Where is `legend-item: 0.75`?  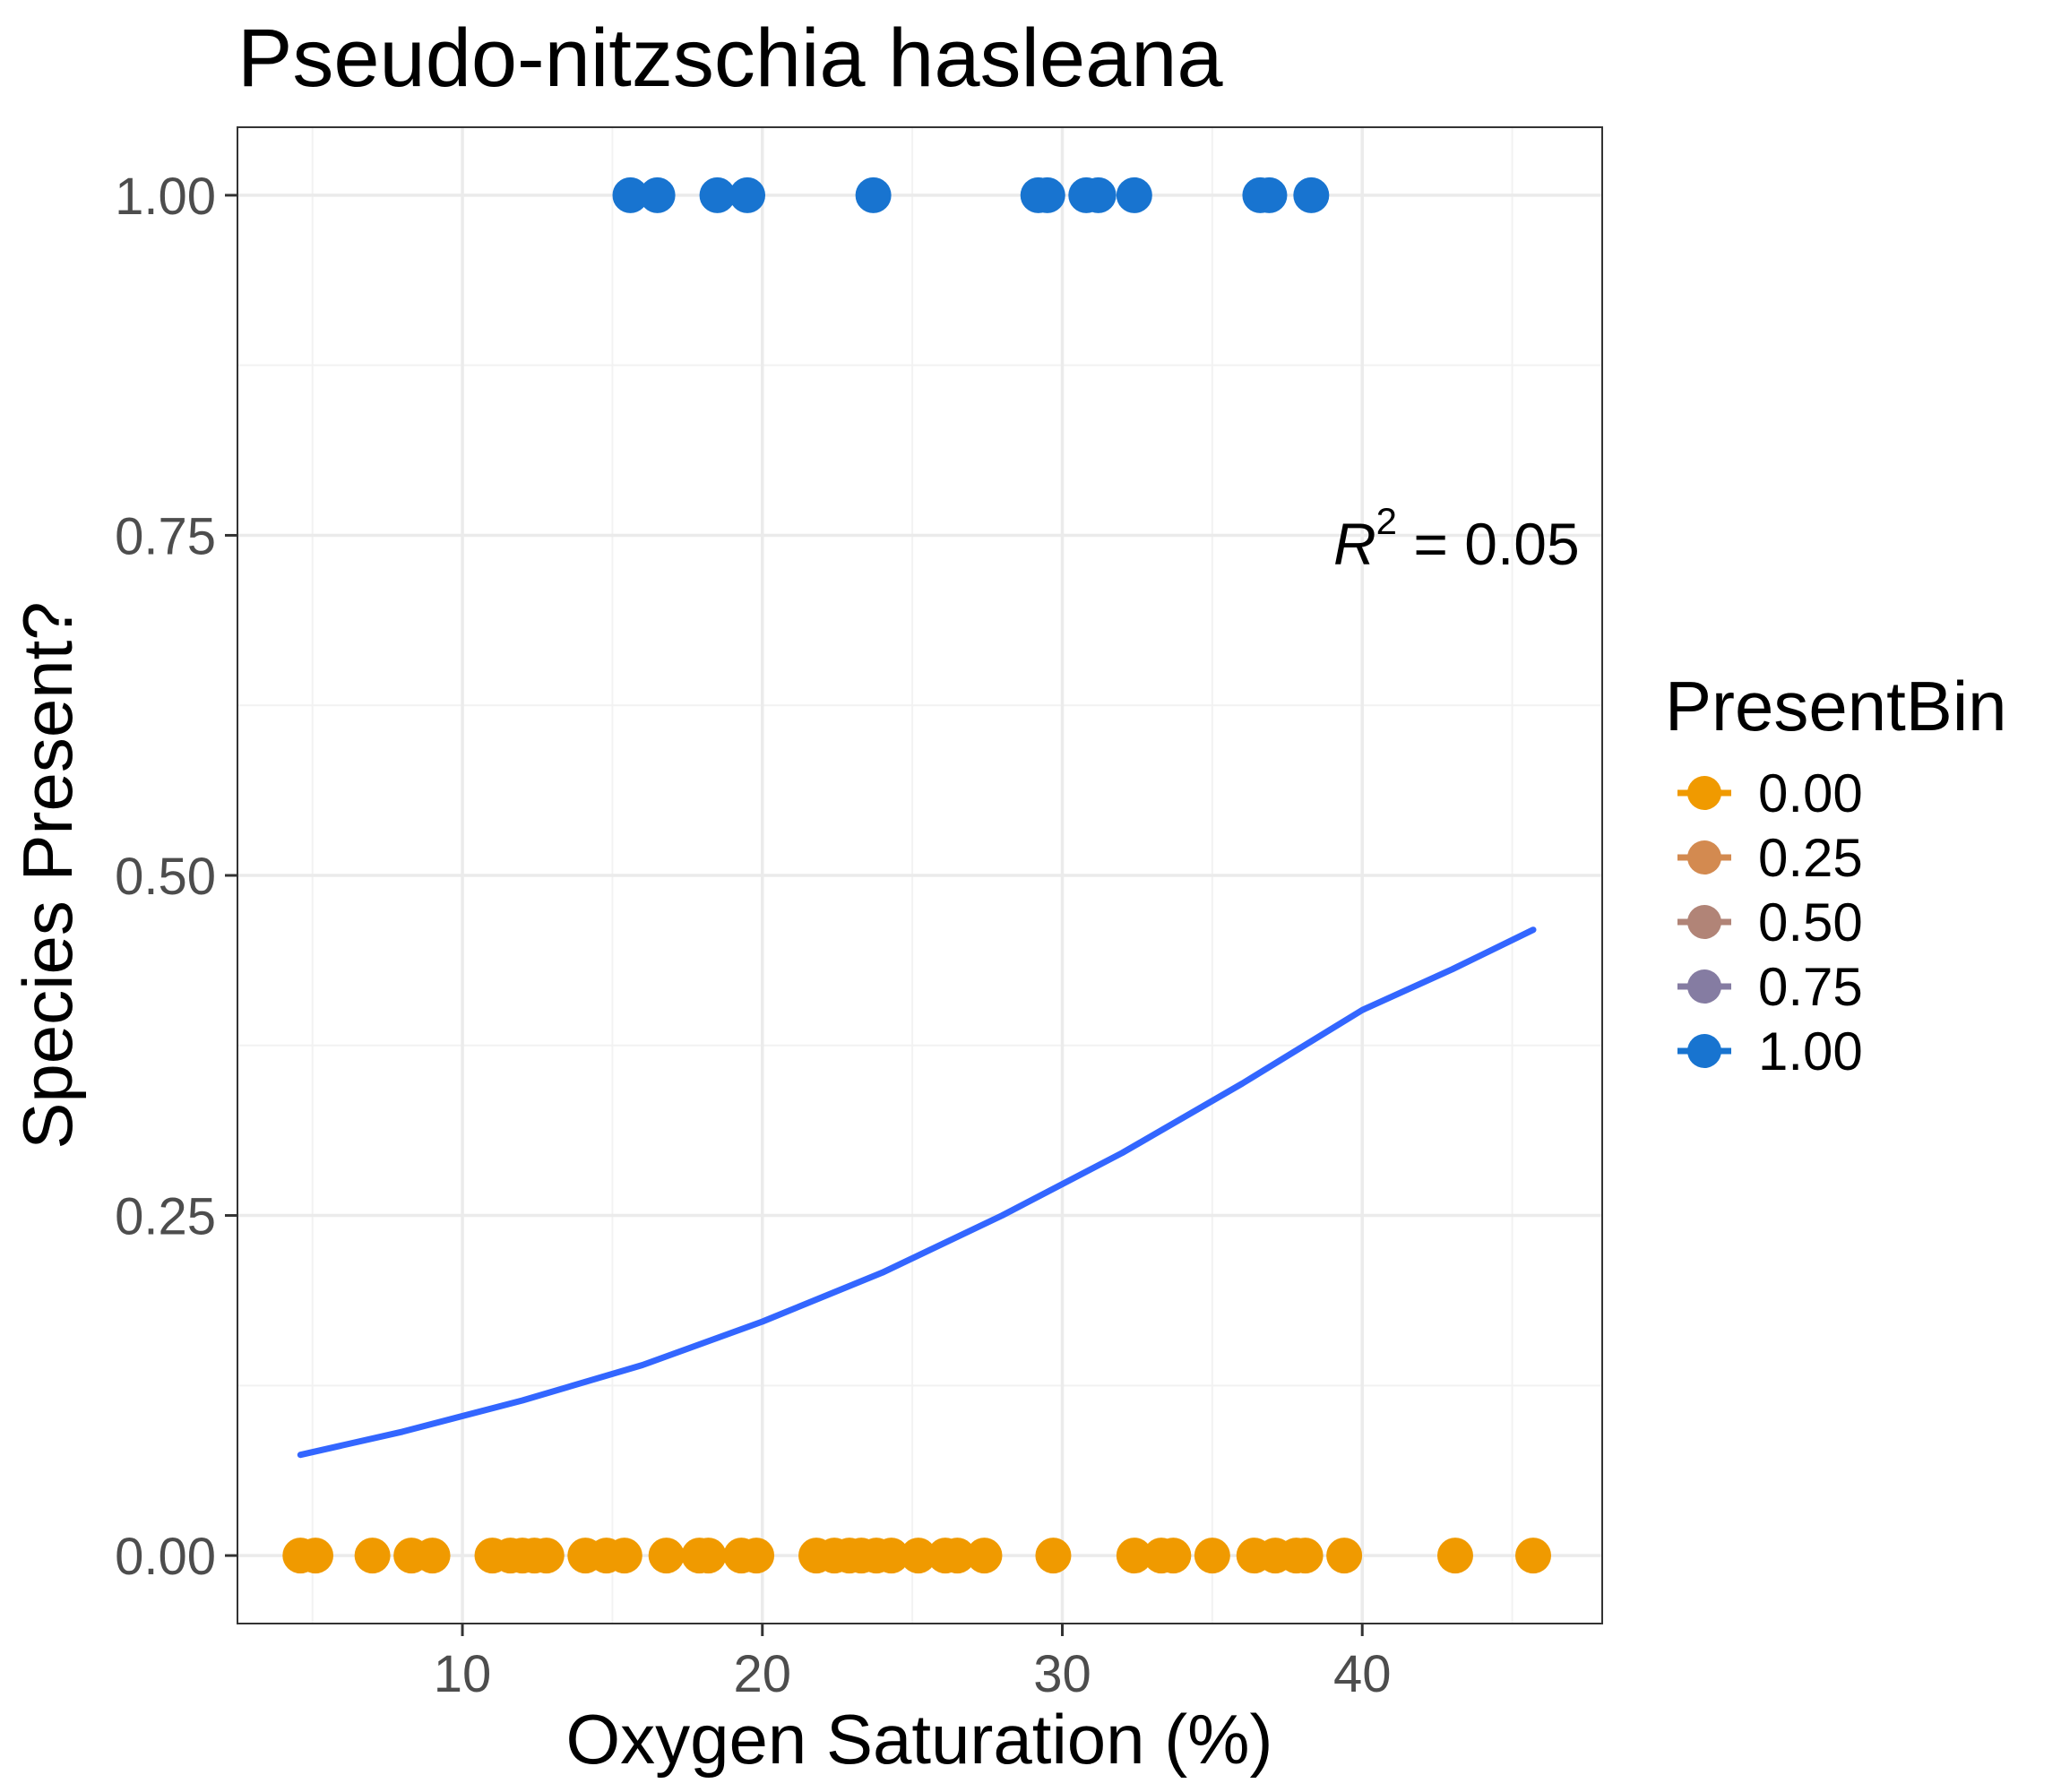 legend-item: 0.75 is located at coordinates (1770, 987).